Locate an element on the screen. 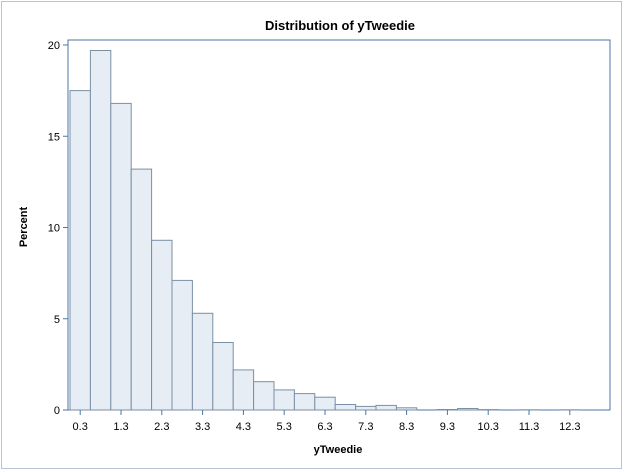  y-axis-label: Percent is located at coordinates (24, 226).